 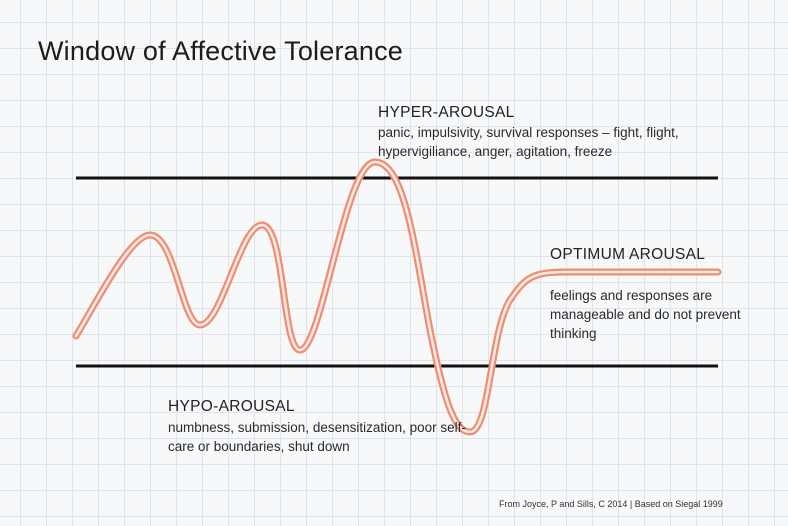 What do you see at coordinates (628, 254) in the screenshot?
I see `optimum-arousal-heading: OPTIMUM AROUSAL` at bounding box center [628, 254].